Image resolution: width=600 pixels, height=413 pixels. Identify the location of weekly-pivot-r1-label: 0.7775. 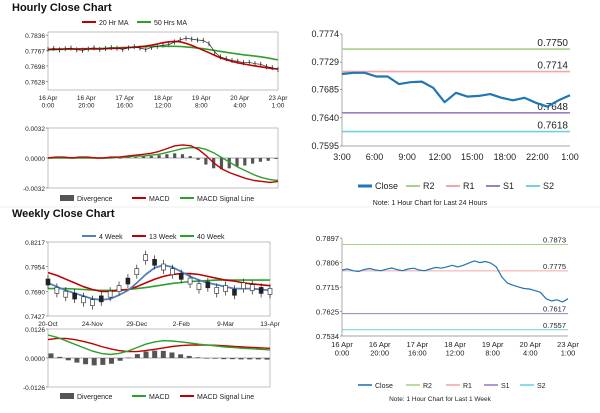
(554, 266).